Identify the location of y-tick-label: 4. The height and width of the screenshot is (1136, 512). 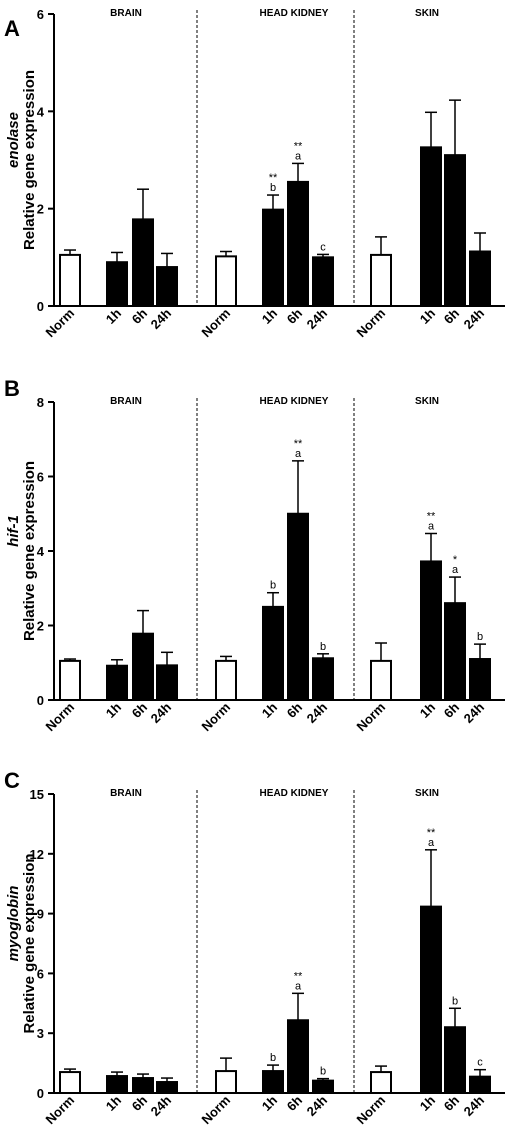
(41, 551).